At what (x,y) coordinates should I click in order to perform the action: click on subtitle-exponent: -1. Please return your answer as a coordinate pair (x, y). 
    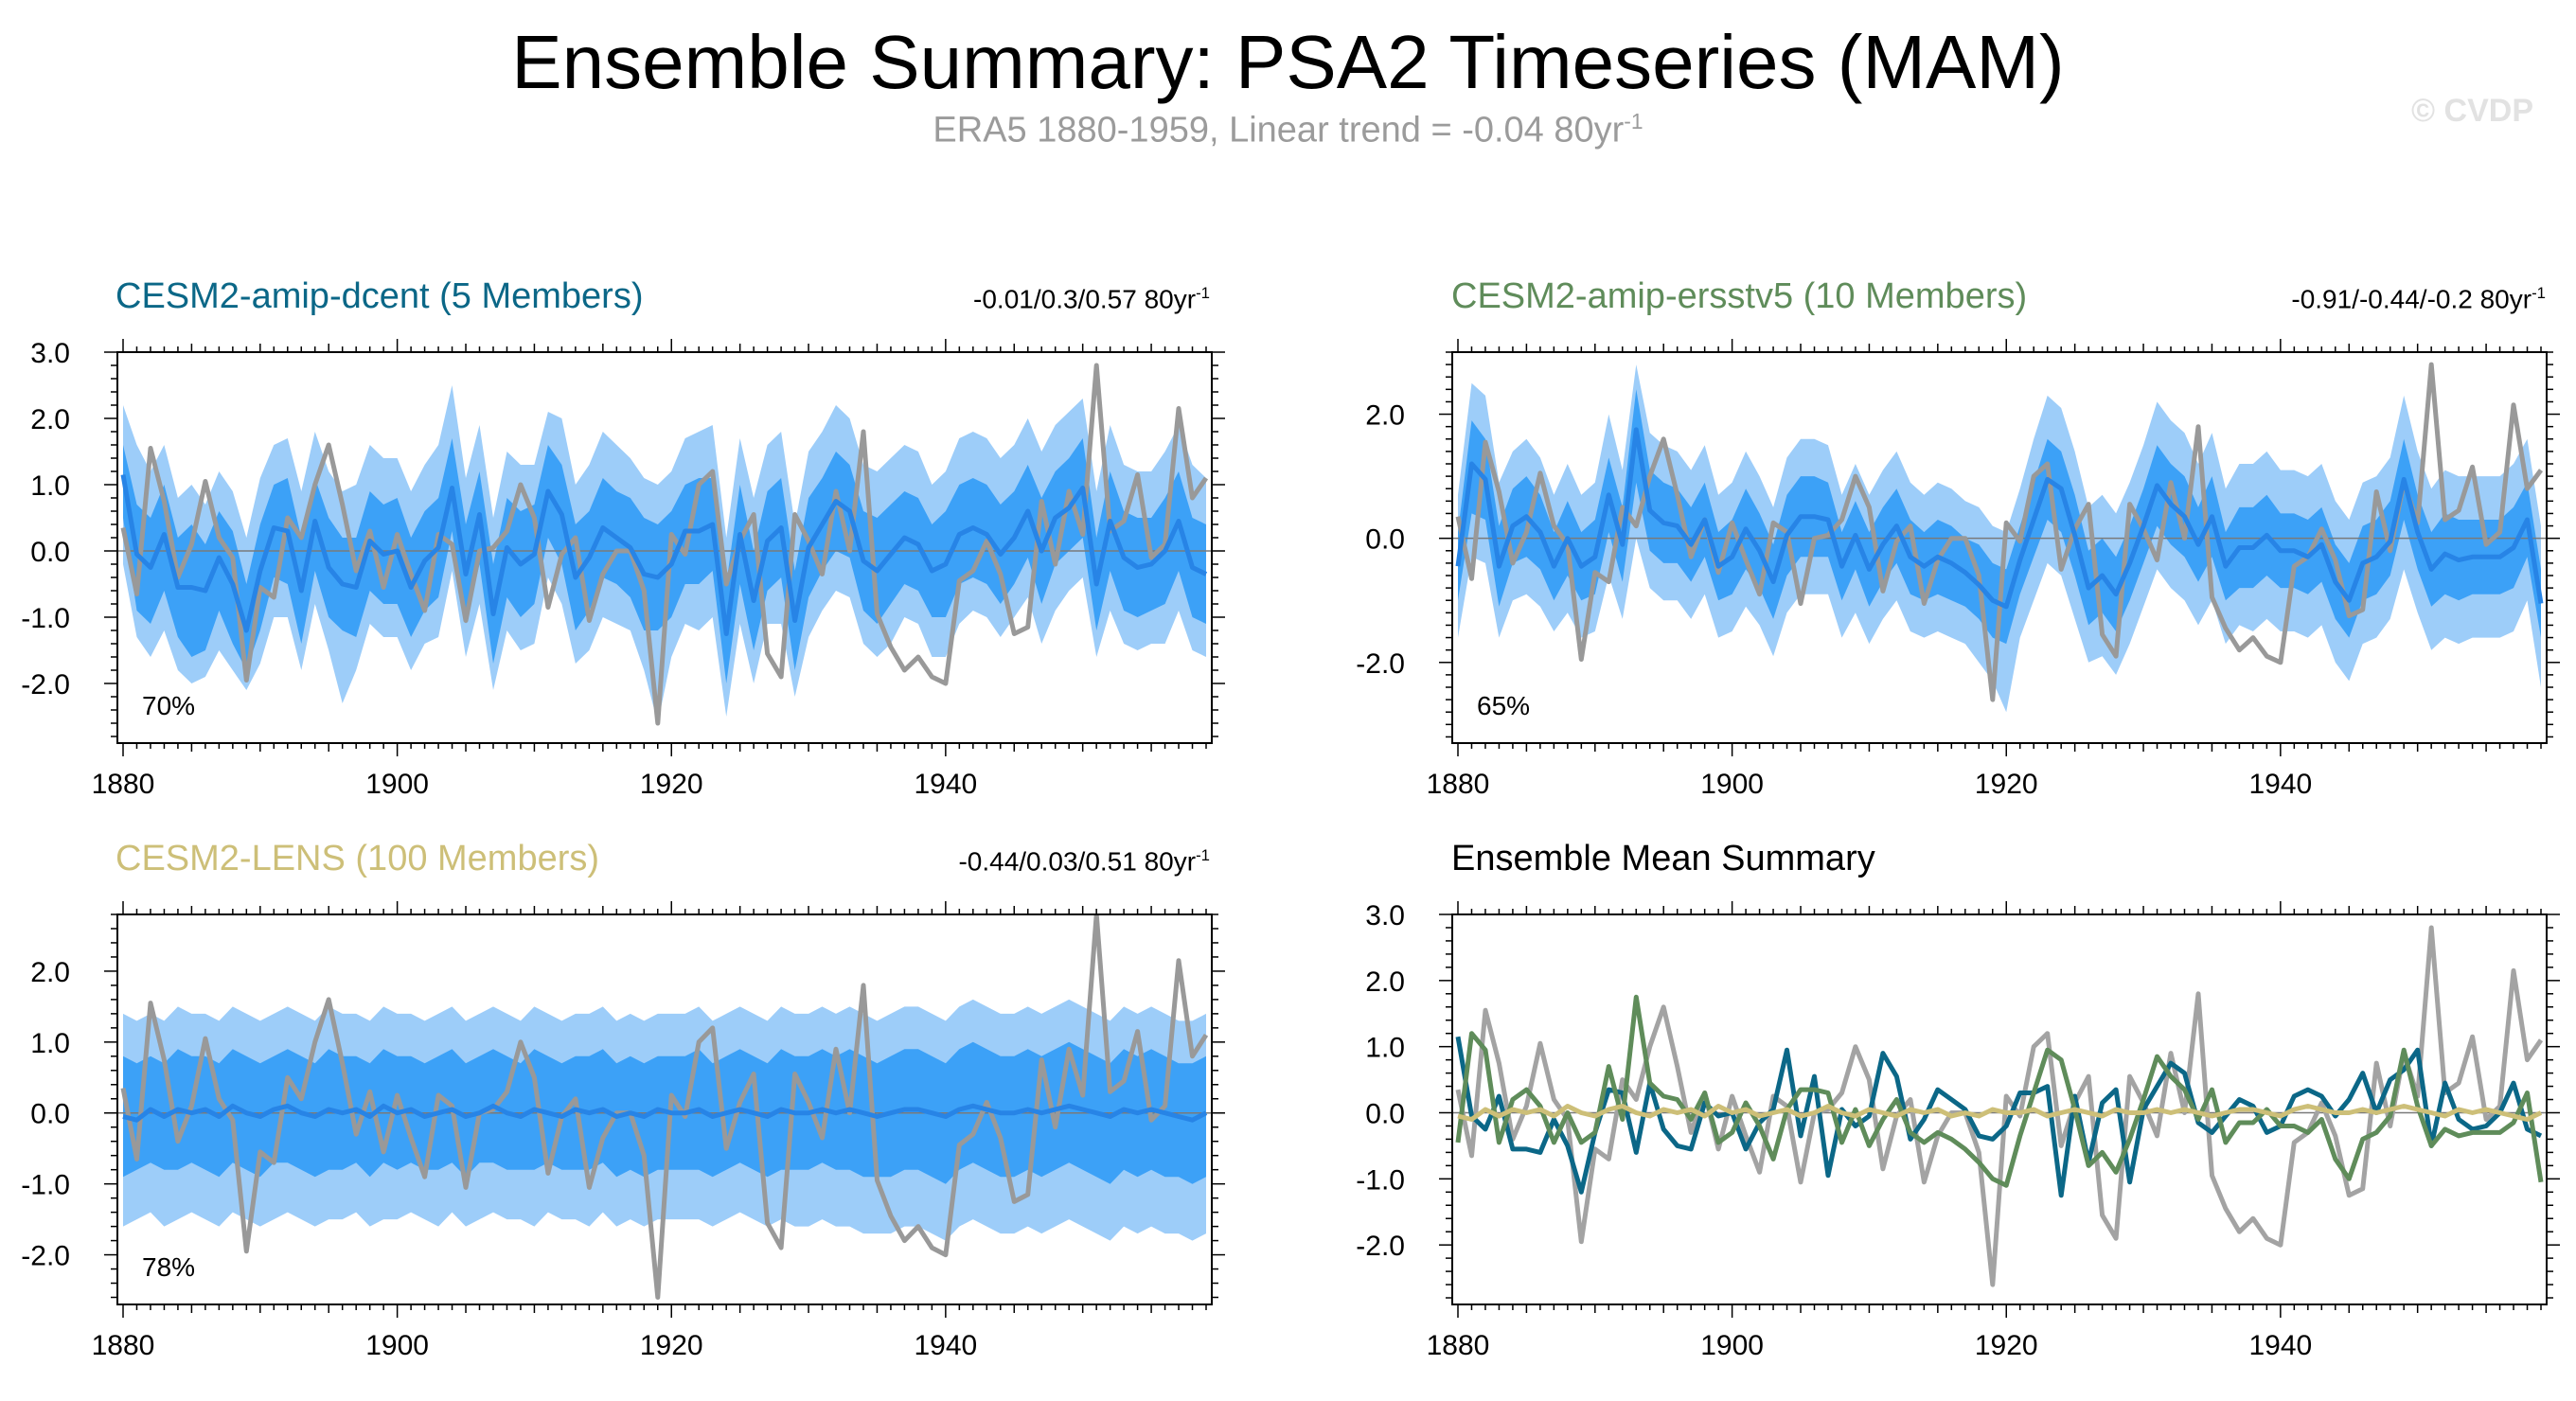
    Looking at the image, I should click on (1634, 121).